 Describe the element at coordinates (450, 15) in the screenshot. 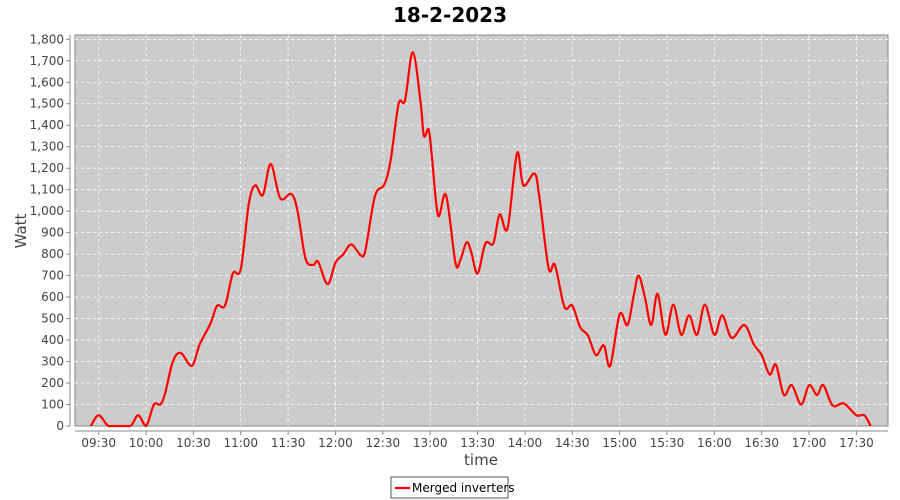

I see `chart-title: 18-2-2023` at that location.